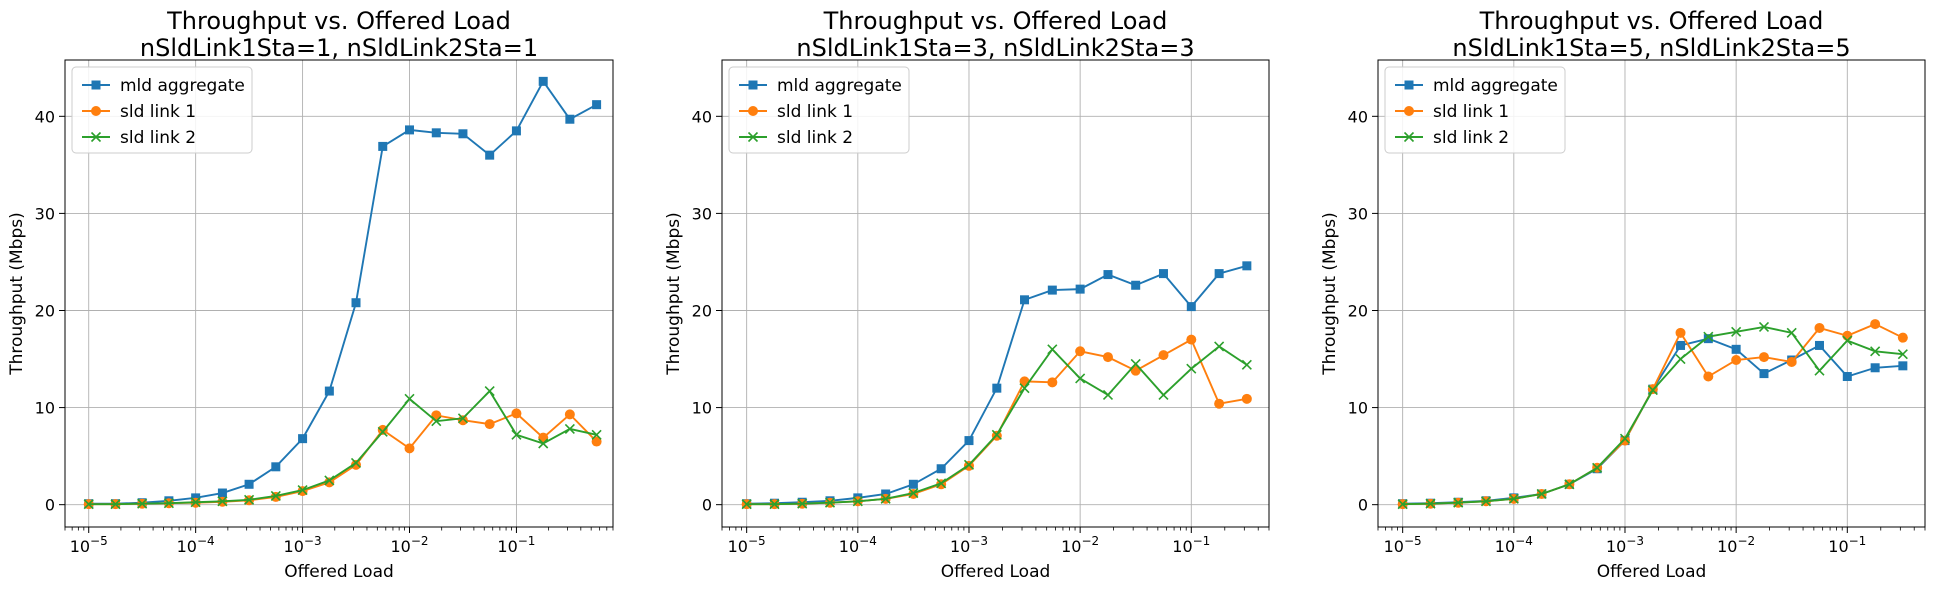  I want to click on y-tick-label: 10, so click(1358, 408).